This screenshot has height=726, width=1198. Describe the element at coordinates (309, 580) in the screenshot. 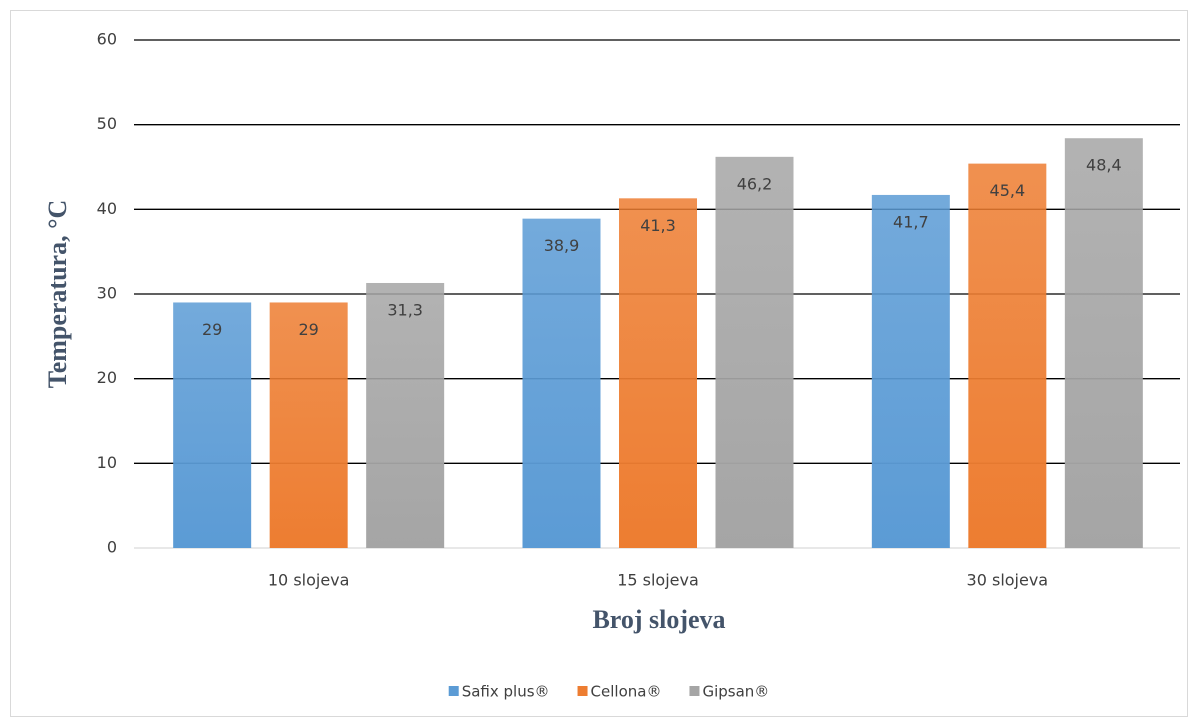

I see `x-tick-label: 10 slojeva` at that location.